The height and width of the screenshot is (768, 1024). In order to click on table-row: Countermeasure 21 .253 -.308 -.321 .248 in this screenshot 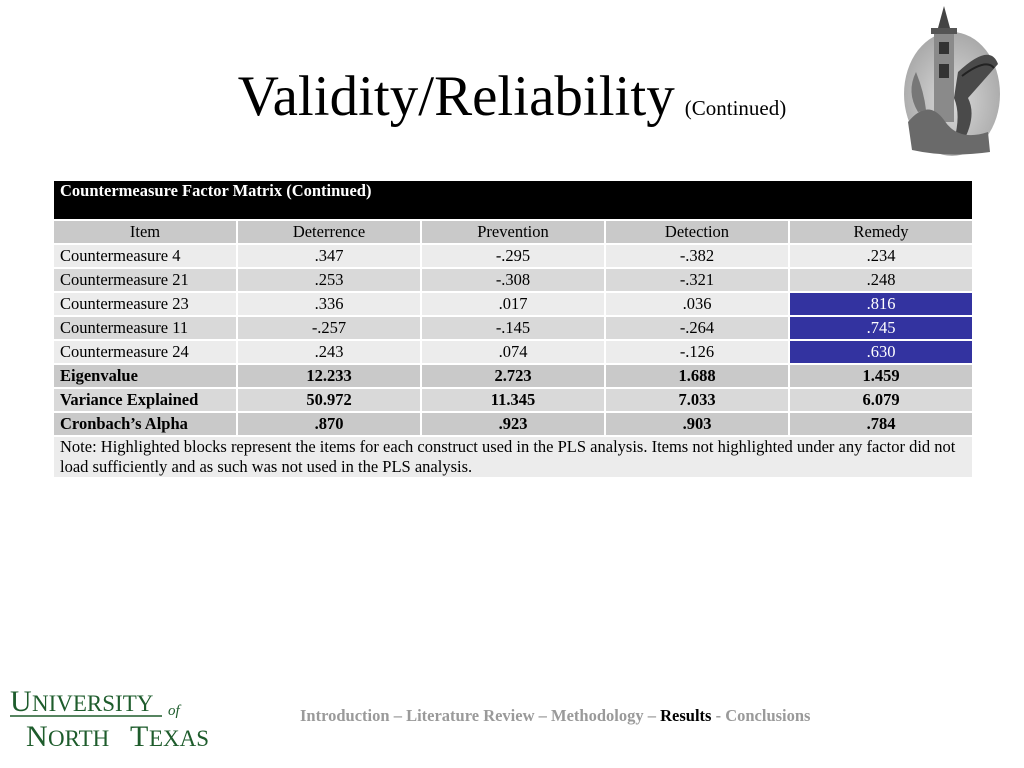, I will do `click(513, 280)`.